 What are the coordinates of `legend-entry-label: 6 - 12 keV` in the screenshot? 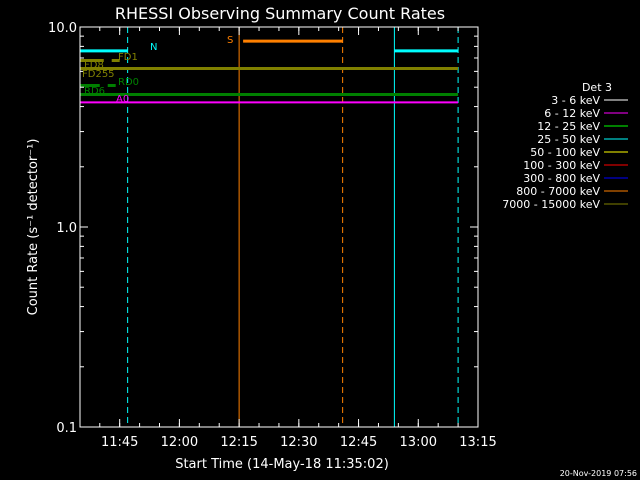 It's located at (572, 113).